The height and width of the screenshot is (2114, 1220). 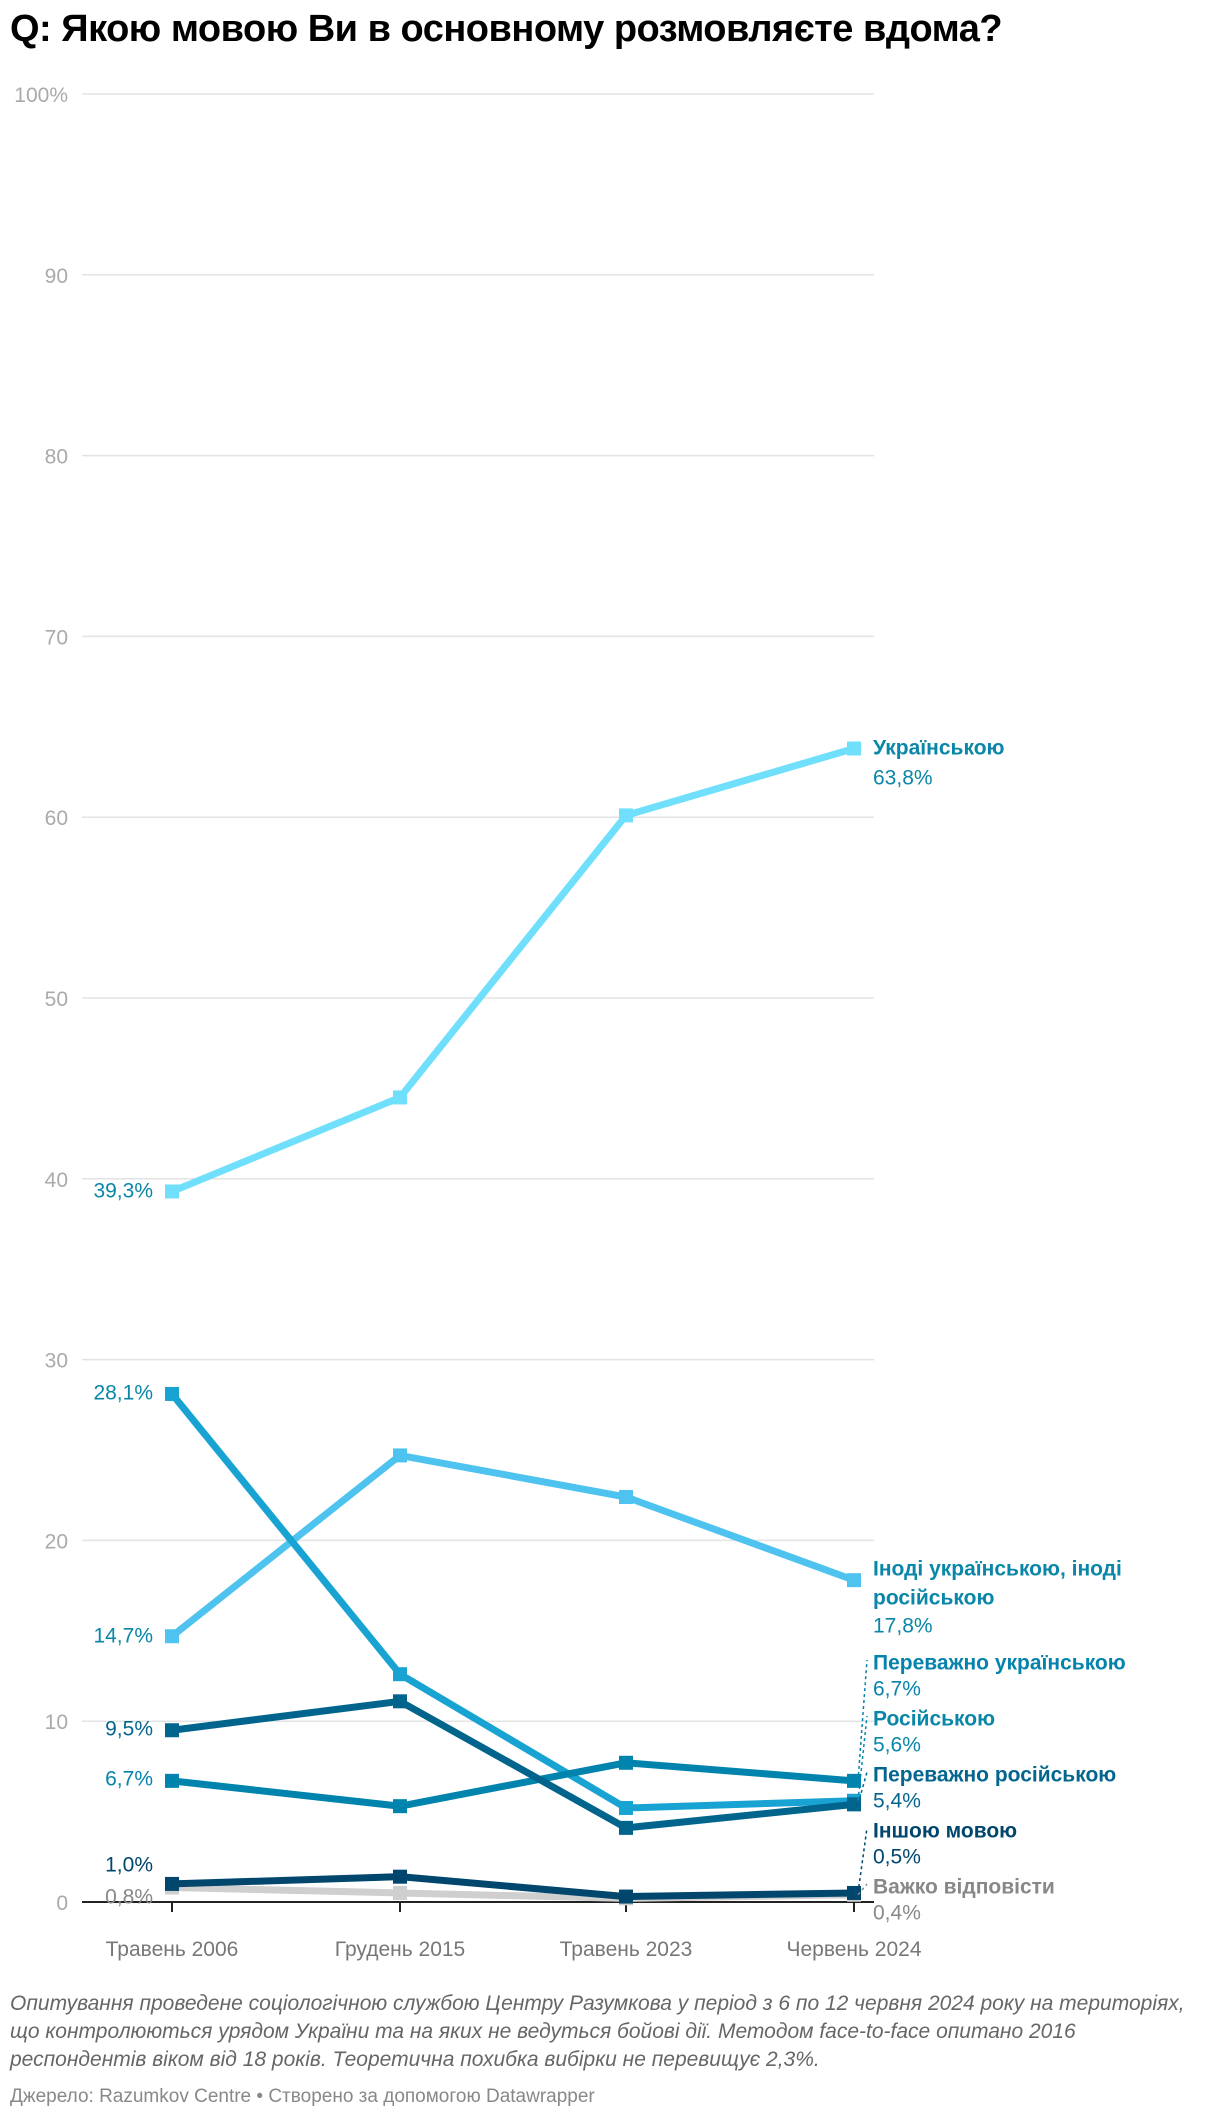 What do you see at coordinates (123, 1636) in the screenshot?
I see `start-value-label: 14,7%` at bounding box center [123, 1636].